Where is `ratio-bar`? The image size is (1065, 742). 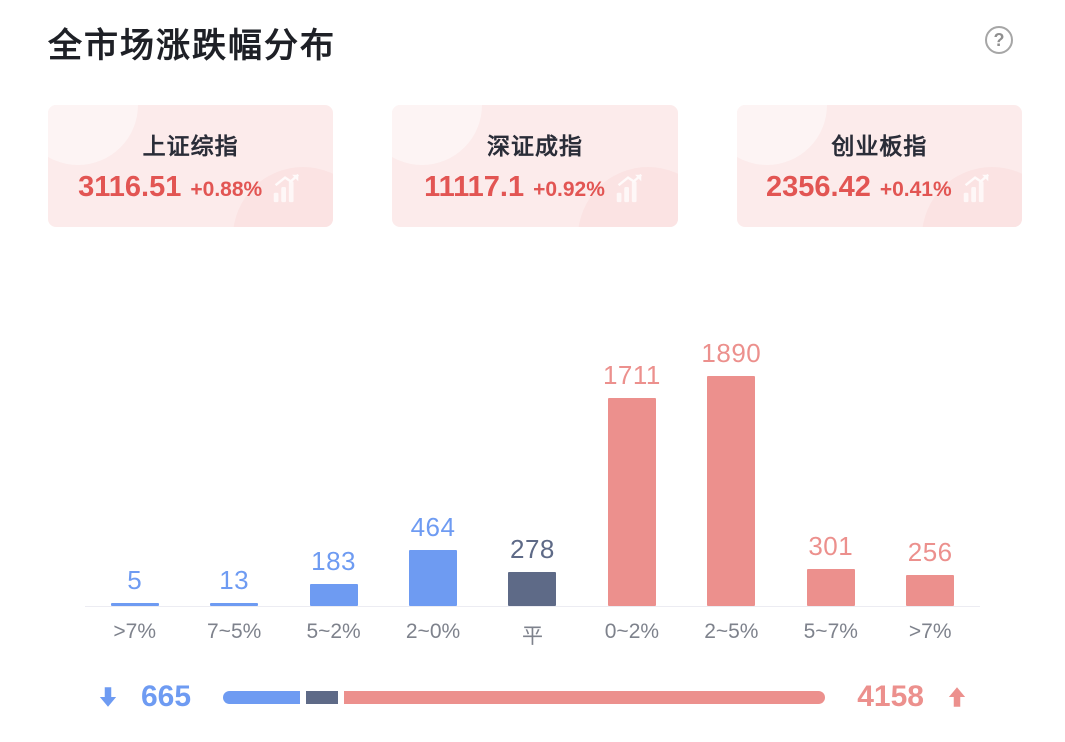 ratio-bar is located at coordinates (524, 697).